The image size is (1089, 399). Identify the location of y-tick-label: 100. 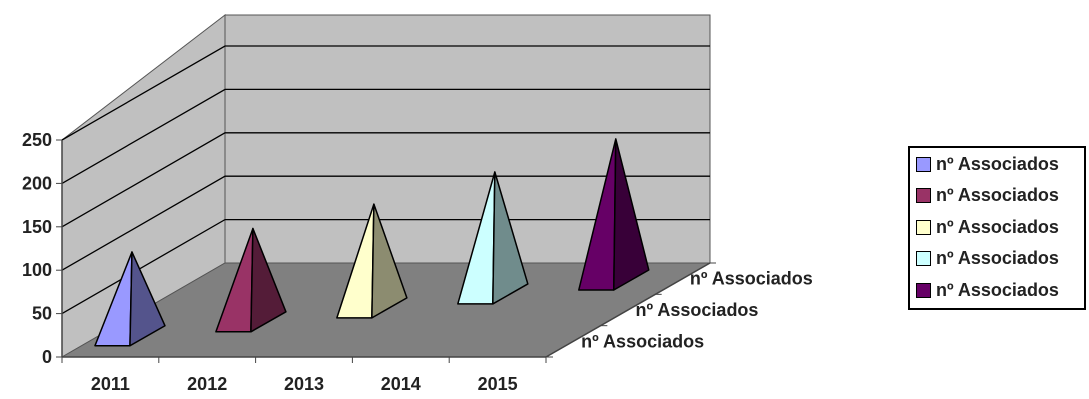
(37, 270).